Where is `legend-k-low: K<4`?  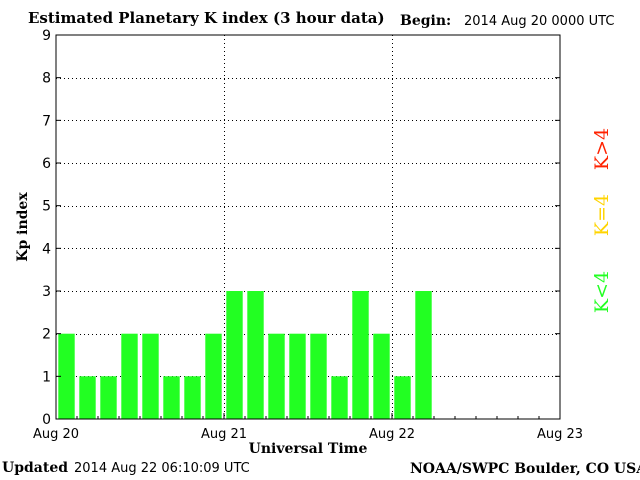
legend-k-low: K<4 is located at coordinates (602, 292).